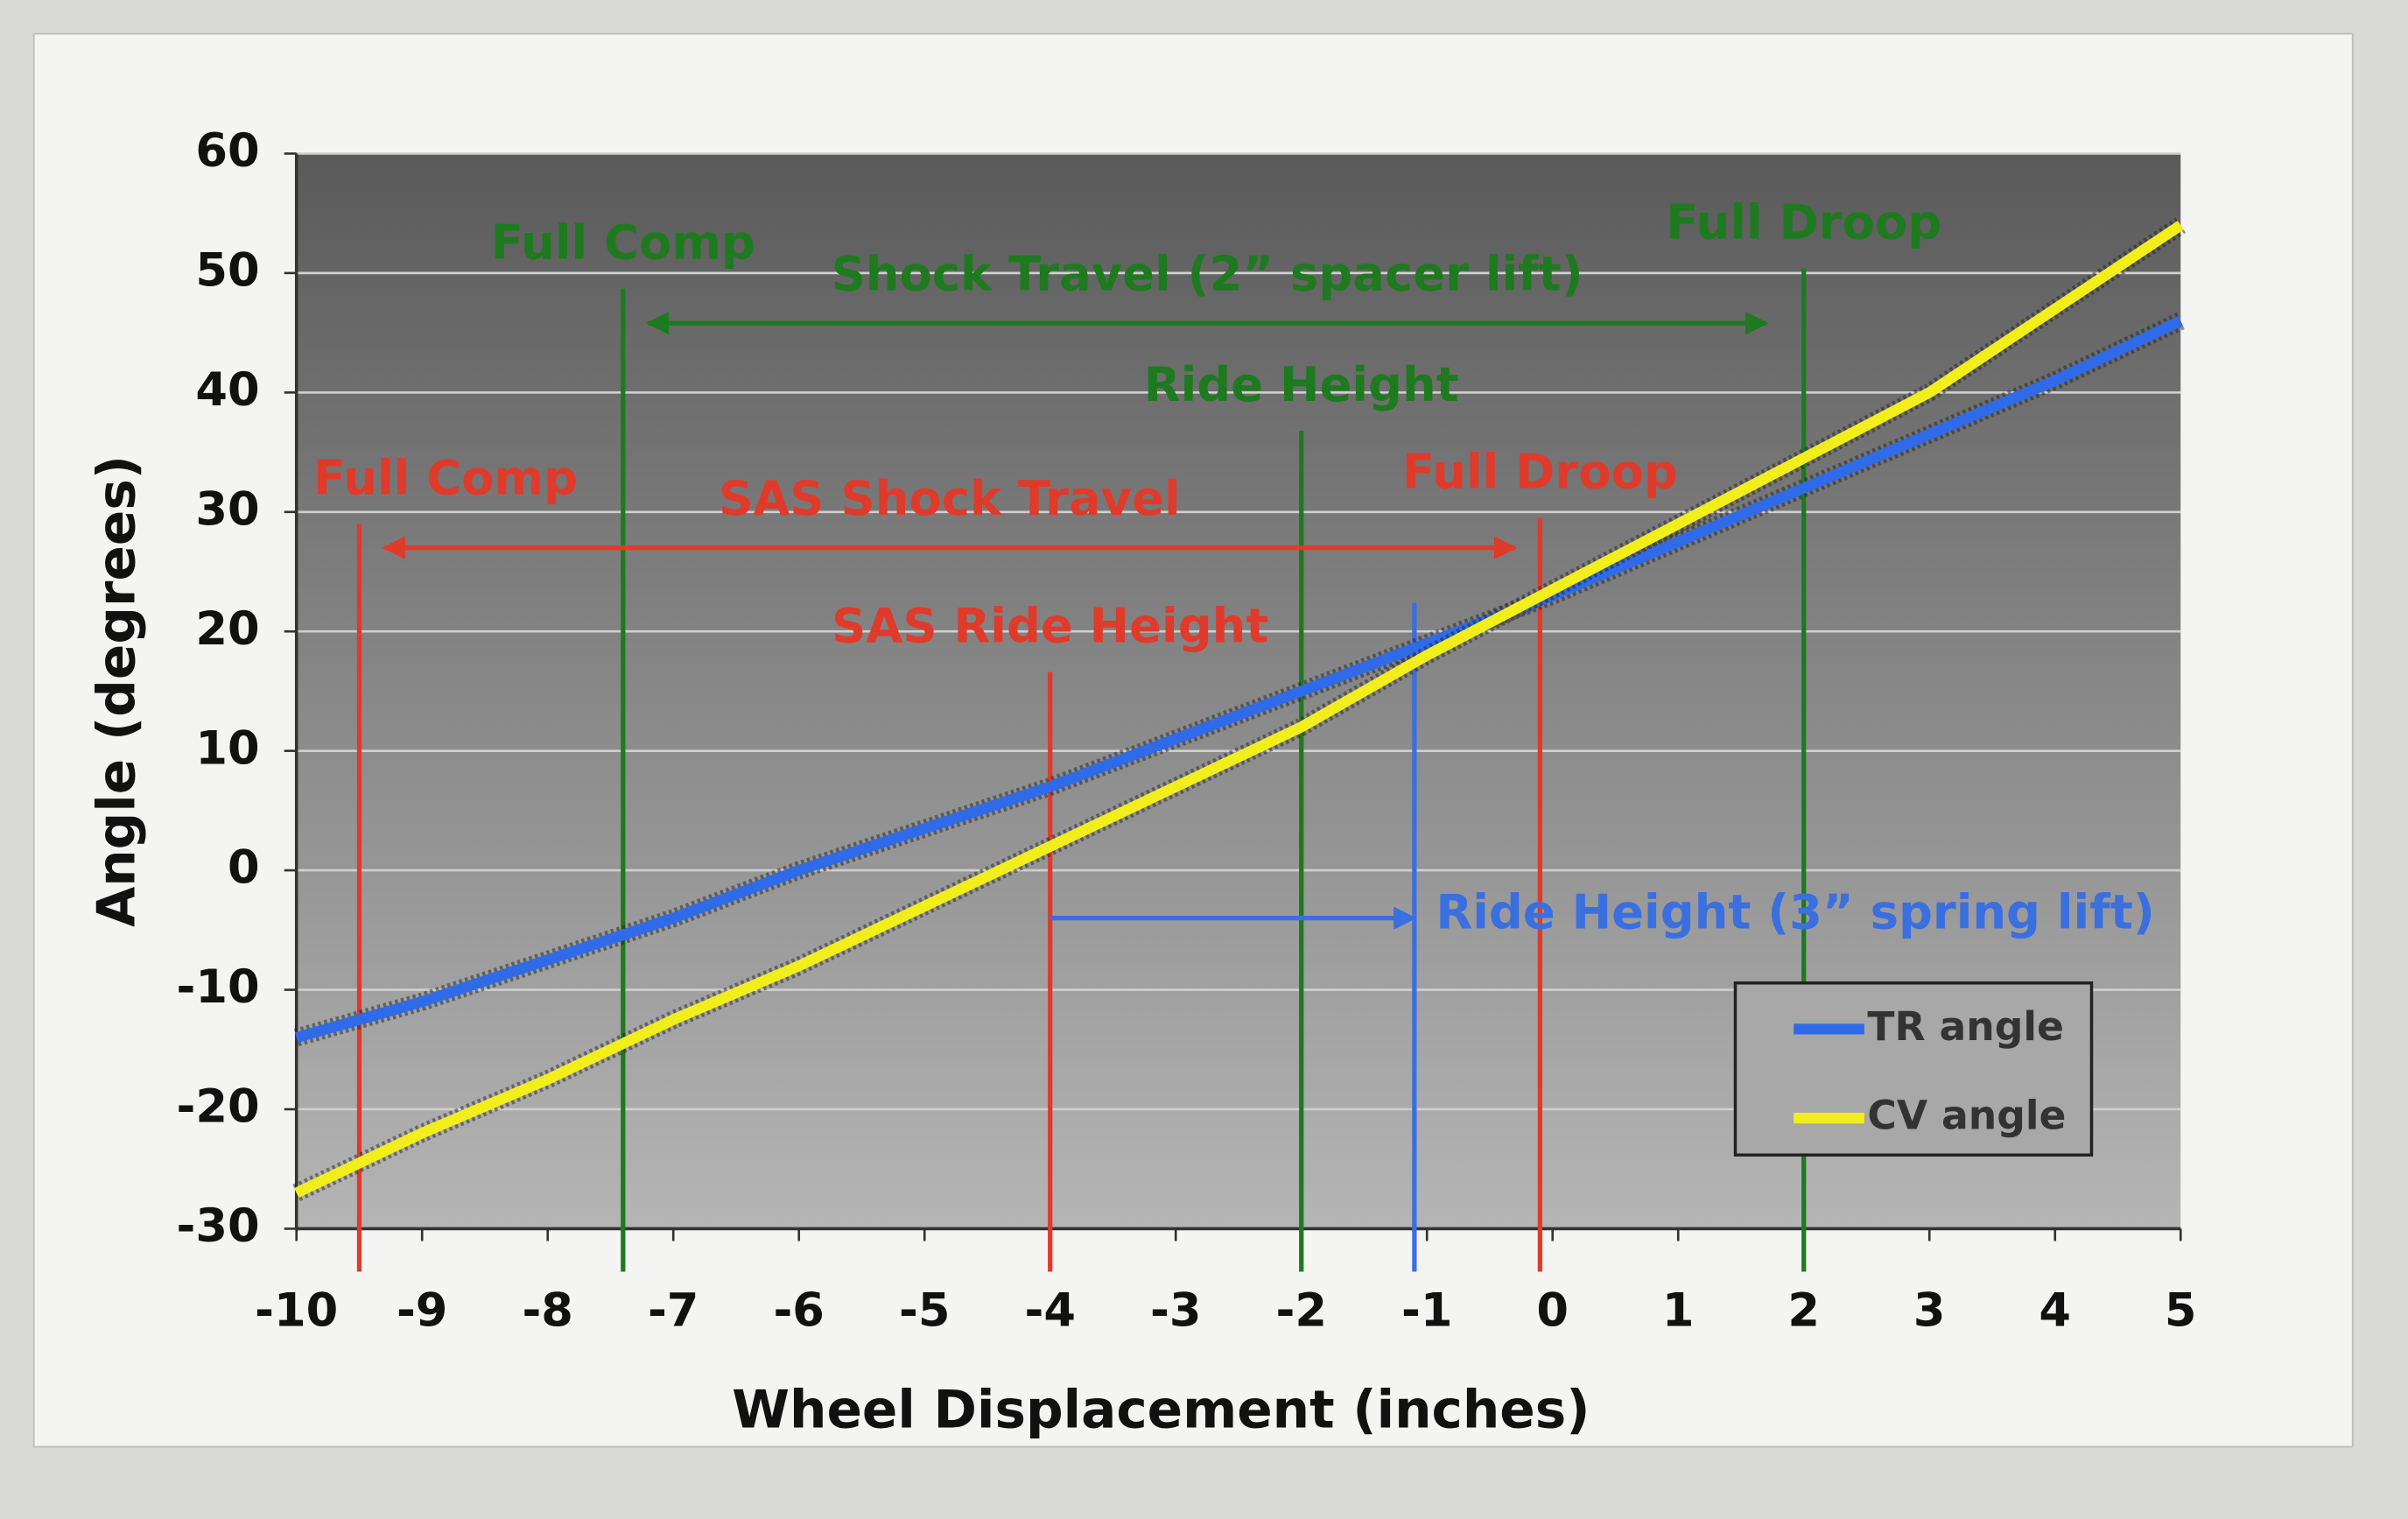 Image resolution: width=2408 pixels, height=1519 pixels. I want to click on x-tick-label: -3, so click(1176, 1311).